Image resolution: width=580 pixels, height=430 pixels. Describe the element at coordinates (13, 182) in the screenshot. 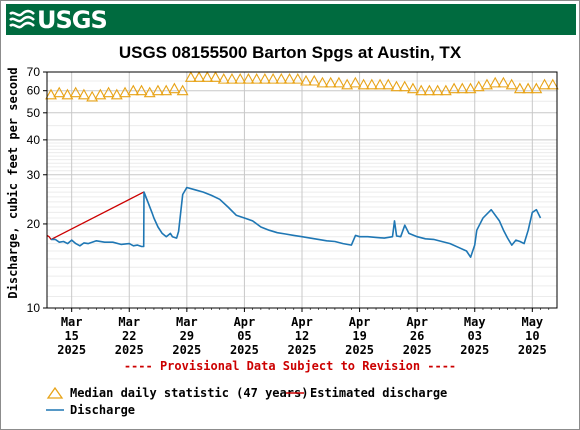

I see `y-axis-label: Discharge, cubic feet per second` at that location.